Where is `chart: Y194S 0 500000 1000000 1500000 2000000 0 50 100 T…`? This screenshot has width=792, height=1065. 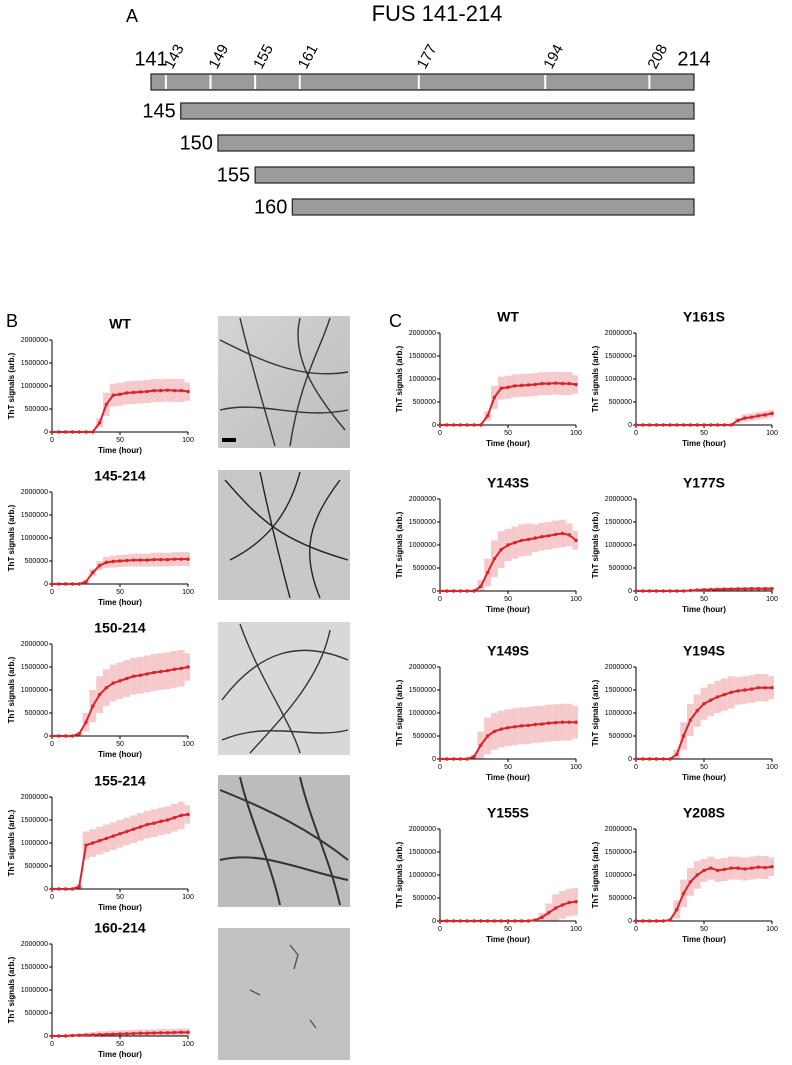 chart: Y194S 0 500000 1000000 1500000 2000000 0 50 100 T… is located at coordinates (684, 712).